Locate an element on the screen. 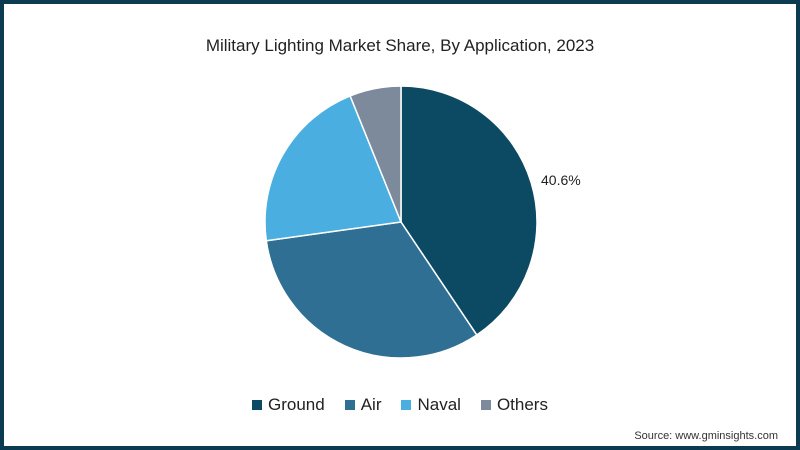  pie-slice-naval is located at coordinates (333, 168).